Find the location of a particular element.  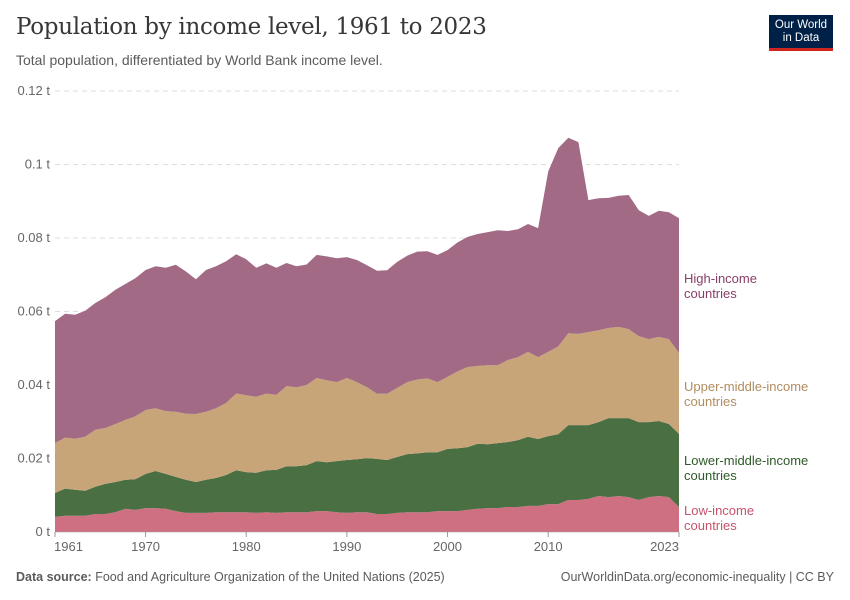

data-source-label: Data source: is located at coordinates (54, 577).